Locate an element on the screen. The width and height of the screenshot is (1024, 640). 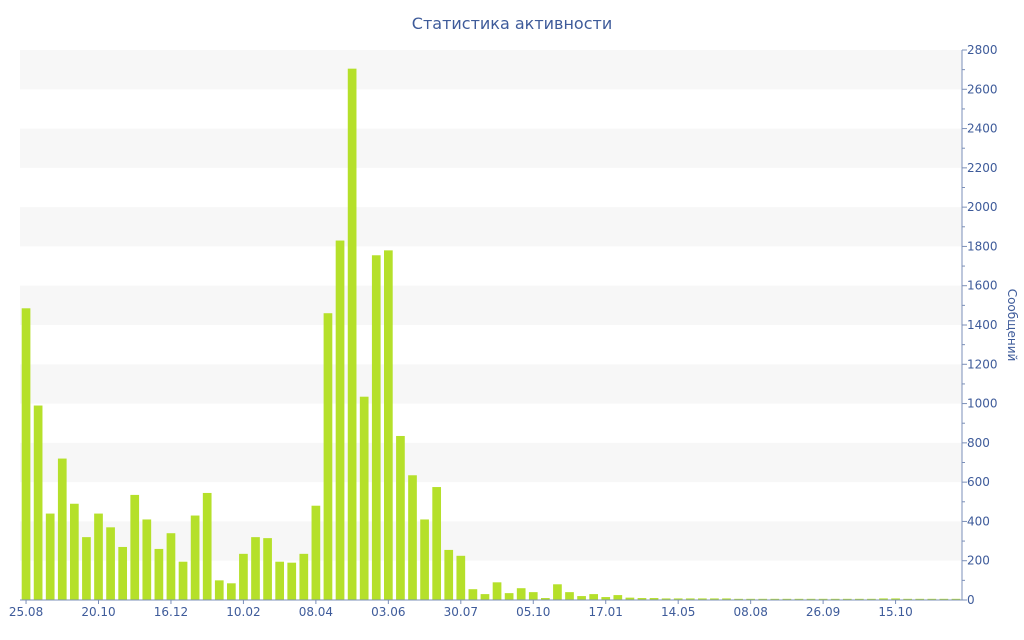
y-tick-label: 1400 is located at coordinates (982, 325).